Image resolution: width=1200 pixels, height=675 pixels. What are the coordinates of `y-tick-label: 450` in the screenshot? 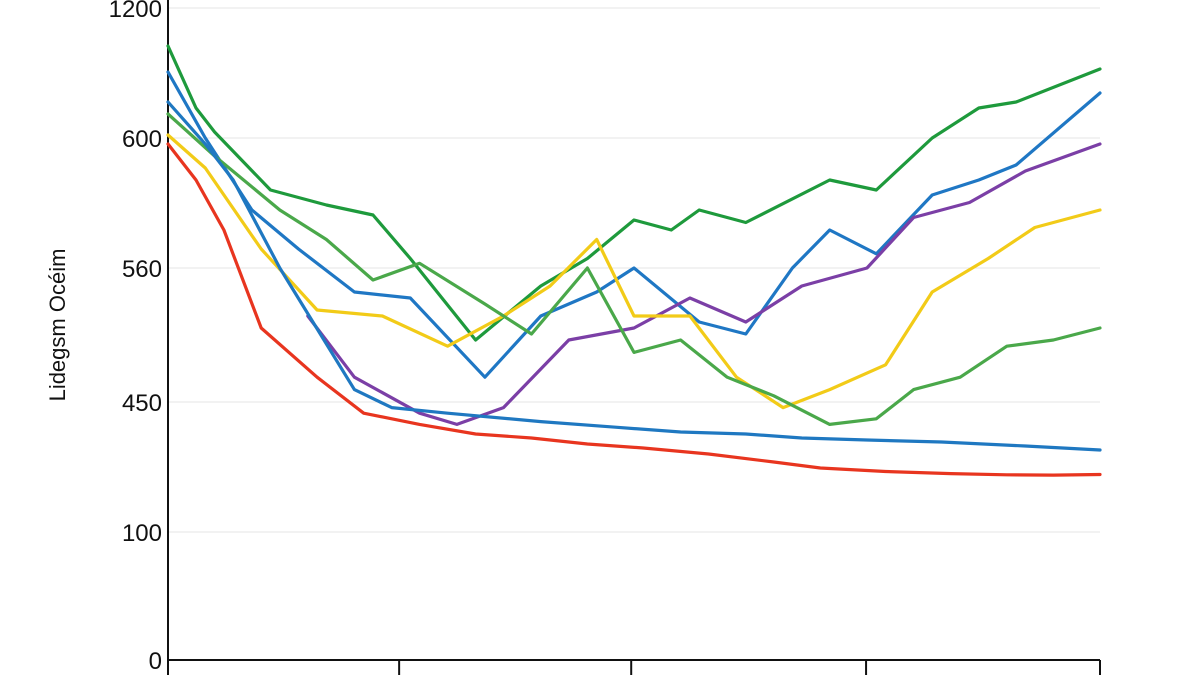 It's located at (142, 403).